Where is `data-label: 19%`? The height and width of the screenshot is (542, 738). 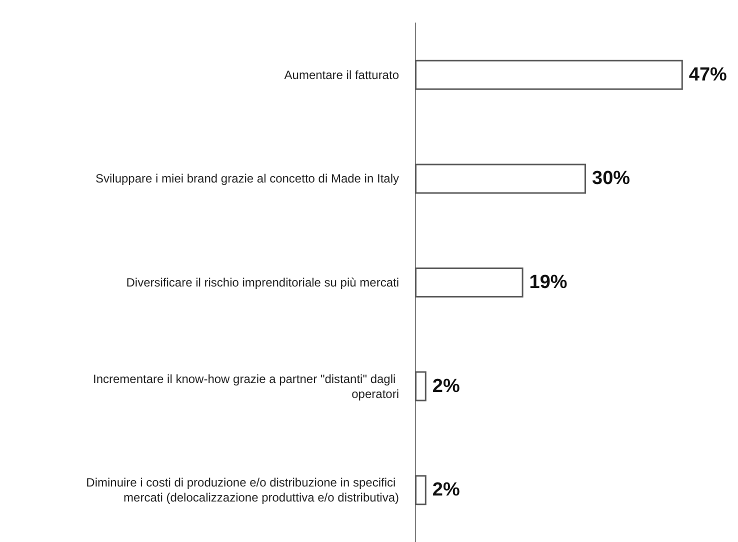 data-label: 19% is located at coordinates (548, 282).